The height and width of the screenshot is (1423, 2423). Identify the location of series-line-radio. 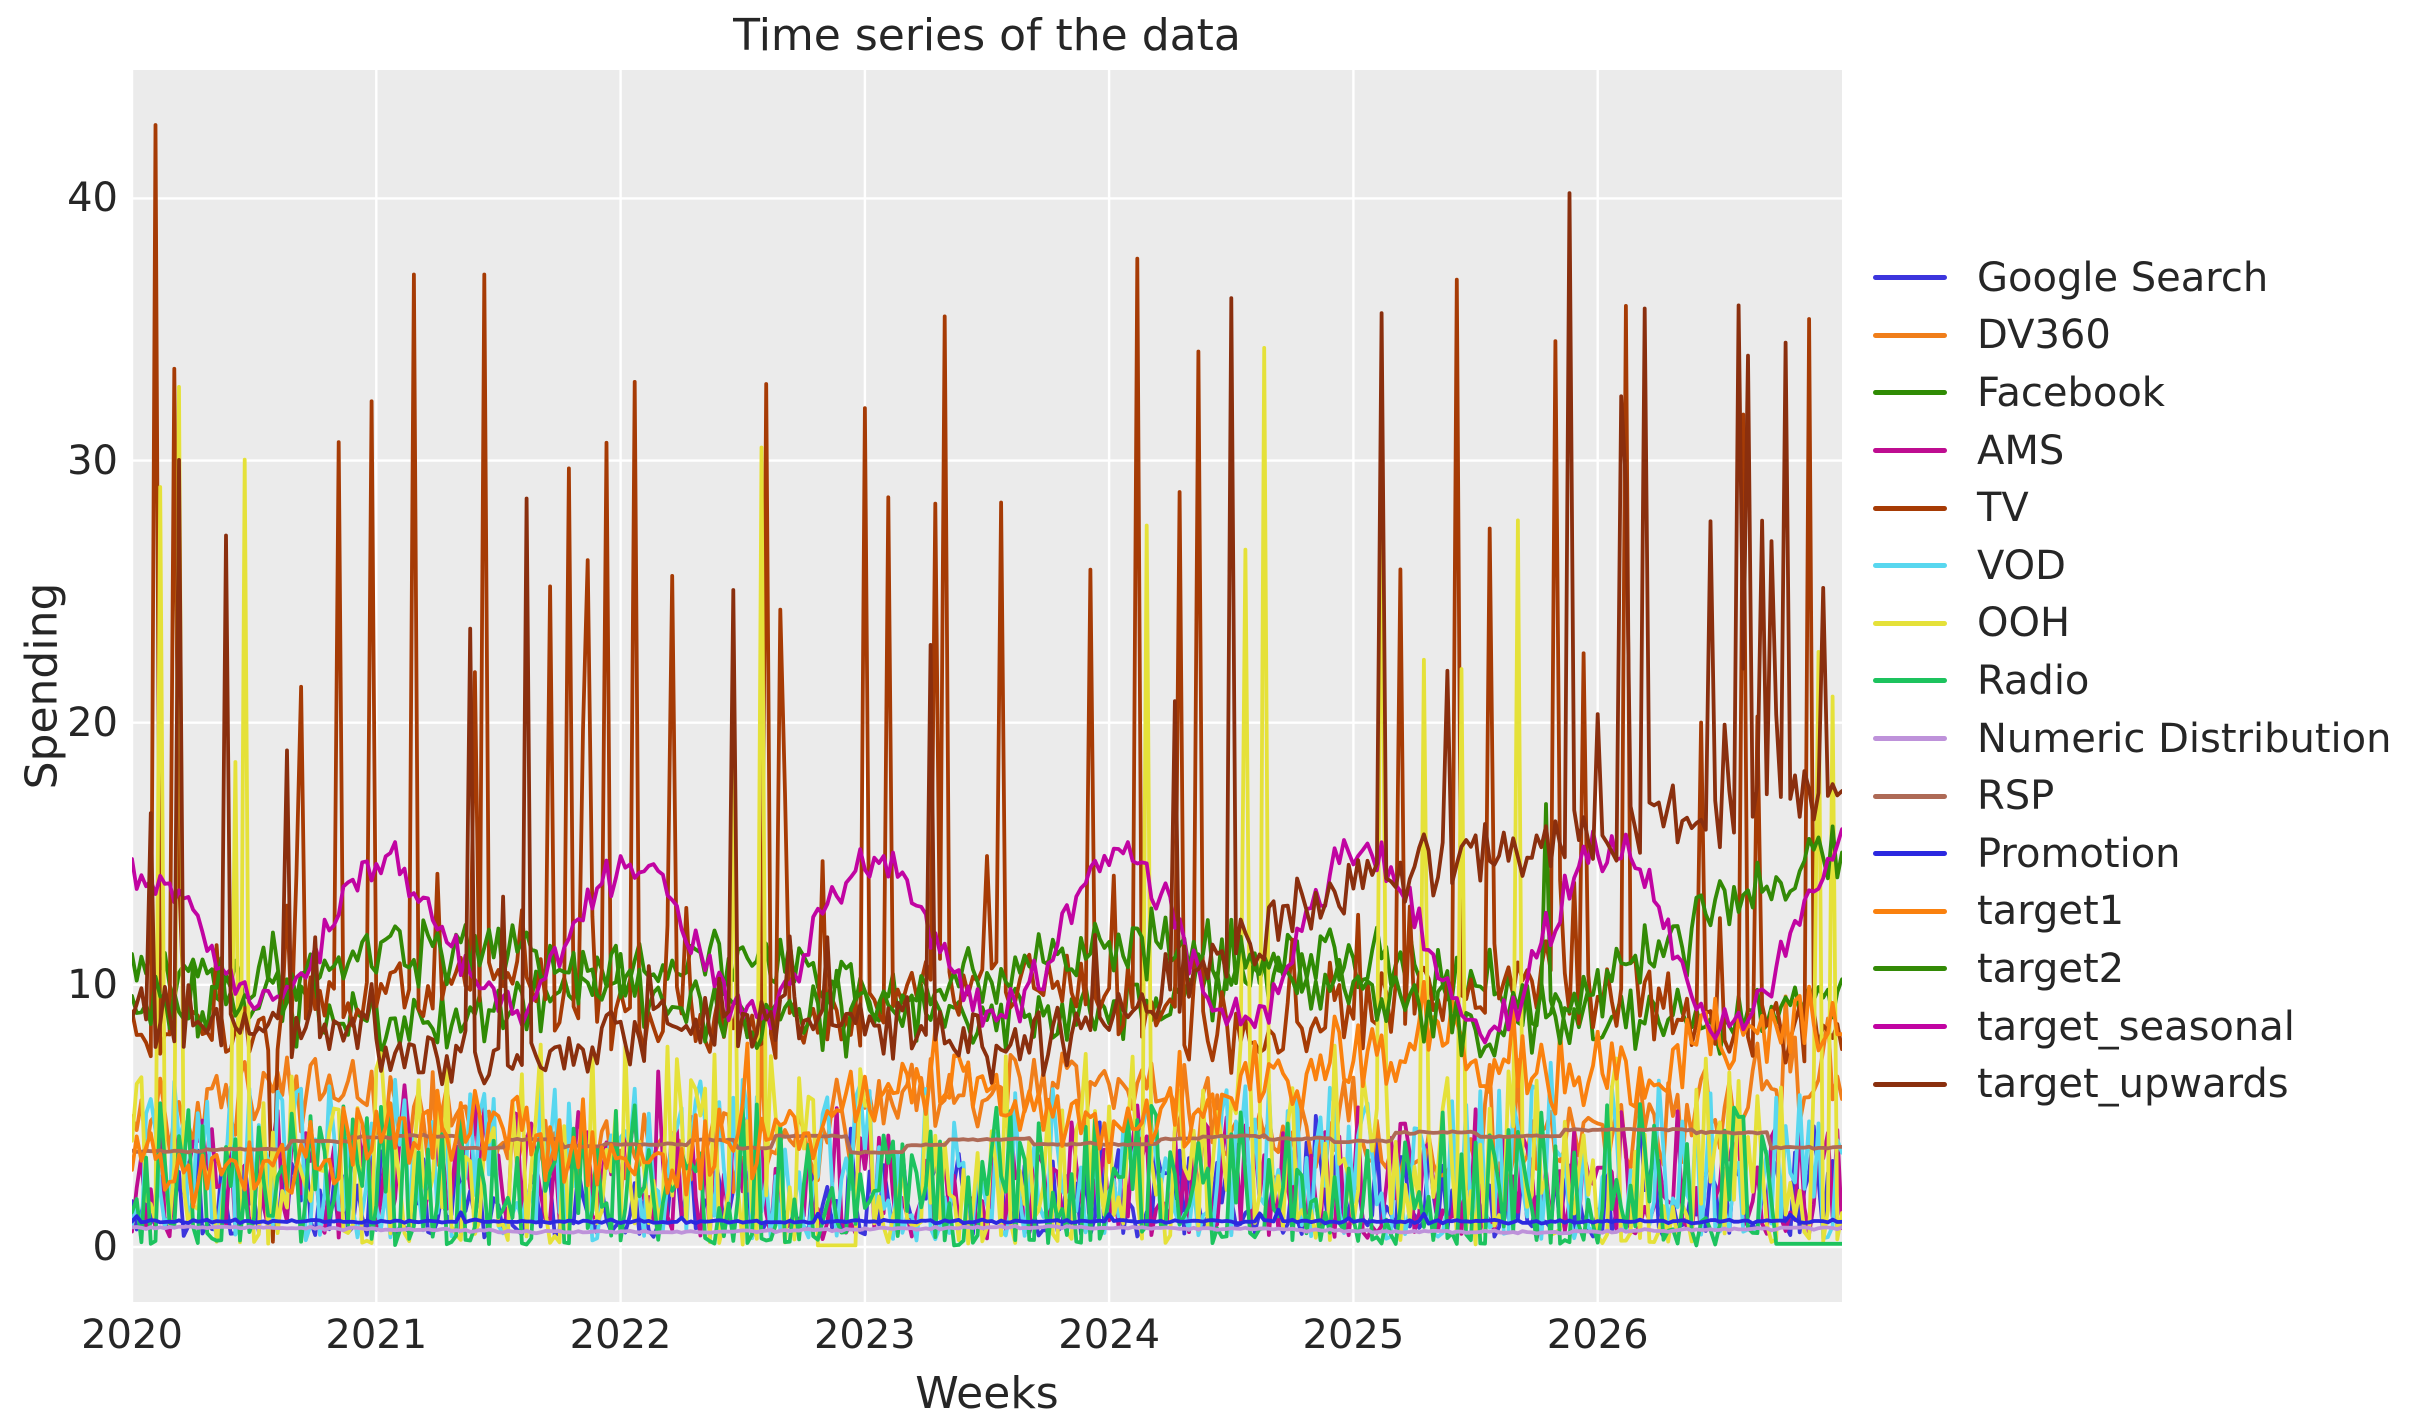
(987, 1174).